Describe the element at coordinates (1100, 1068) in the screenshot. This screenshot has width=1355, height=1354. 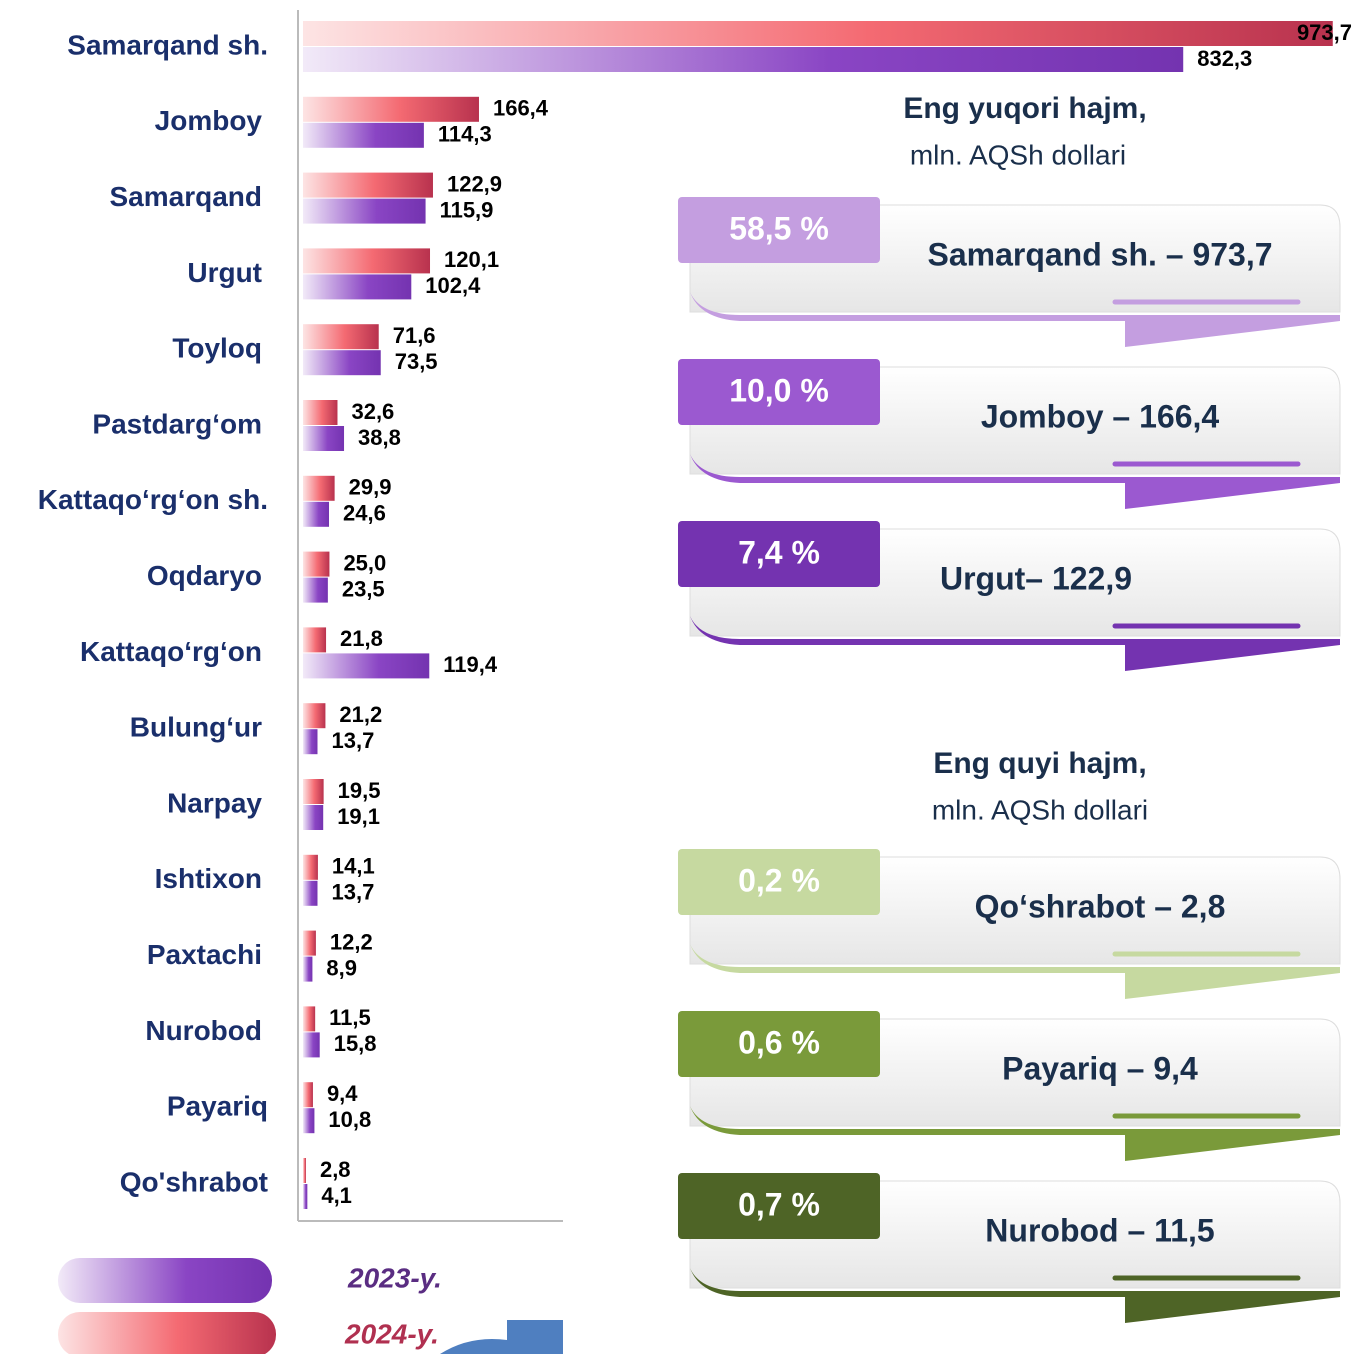
I see `card-label: Payariq – 9,4` at that location.